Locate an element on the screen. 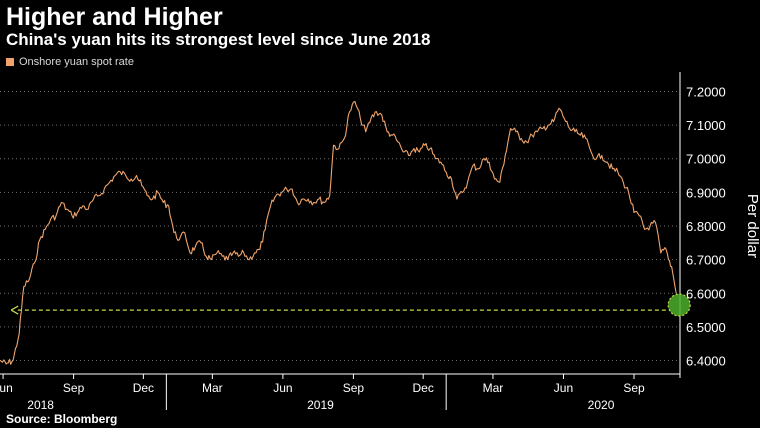  latest-value-marker is located at coordinates (679, 305).